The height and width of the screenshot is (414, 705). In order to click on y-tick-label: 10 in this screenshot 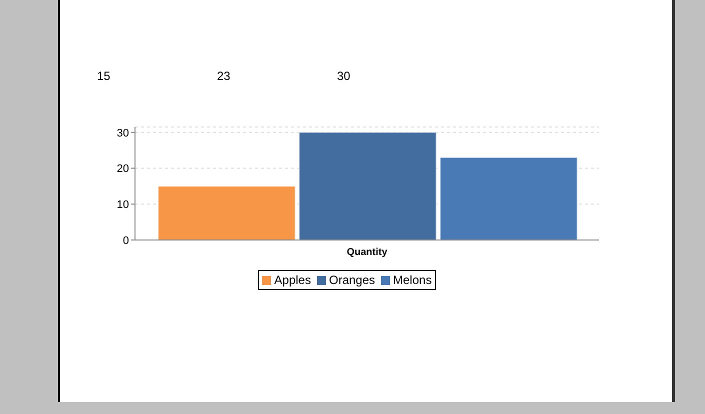, I will do `click(122, 205)`.